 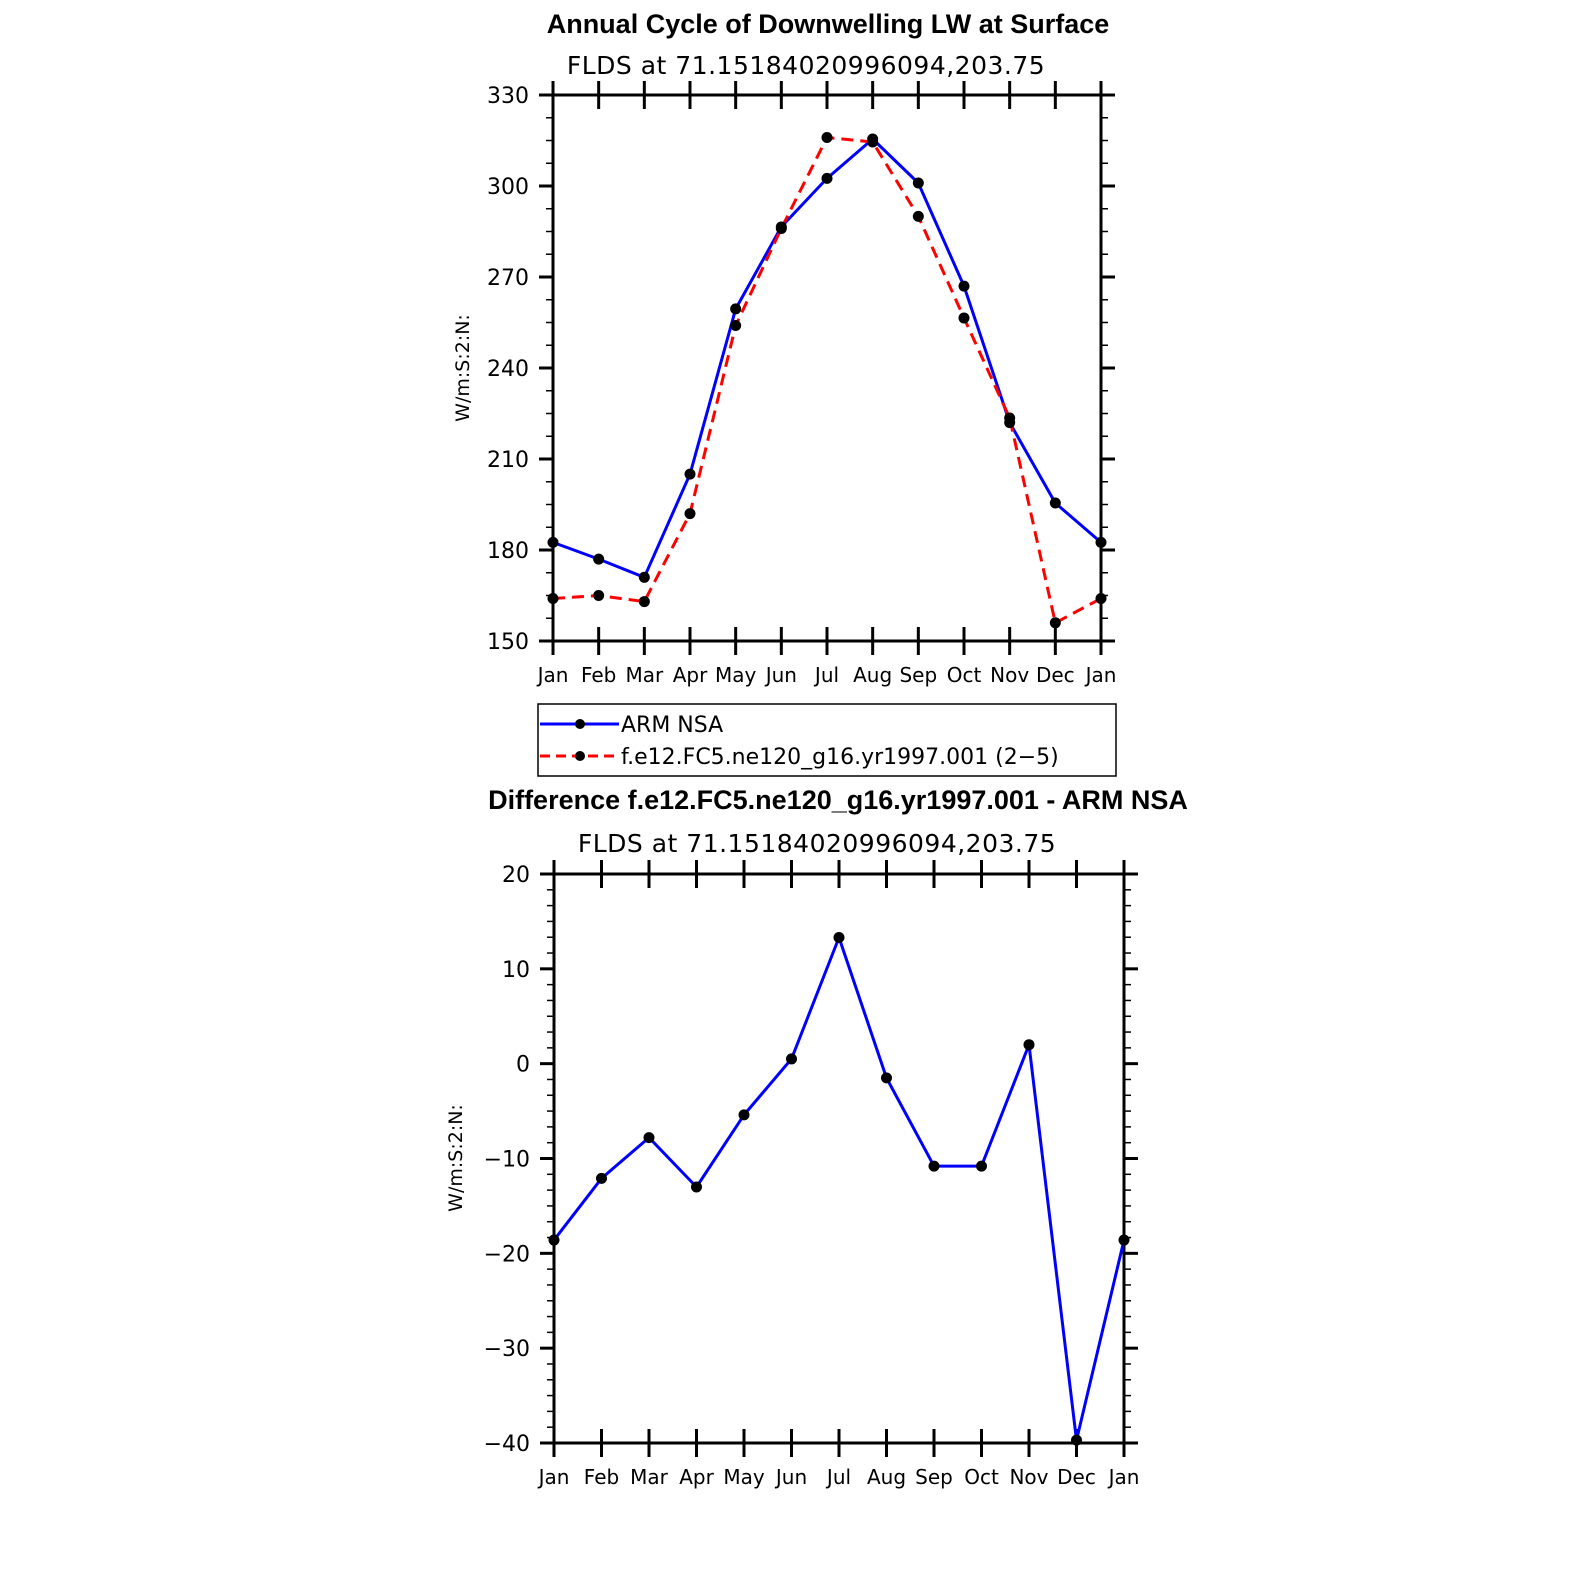 What do you see at coordinates (508, 187) in the screenshot?
I see `y-tick-label: 300` at bounding box center [508, 187].